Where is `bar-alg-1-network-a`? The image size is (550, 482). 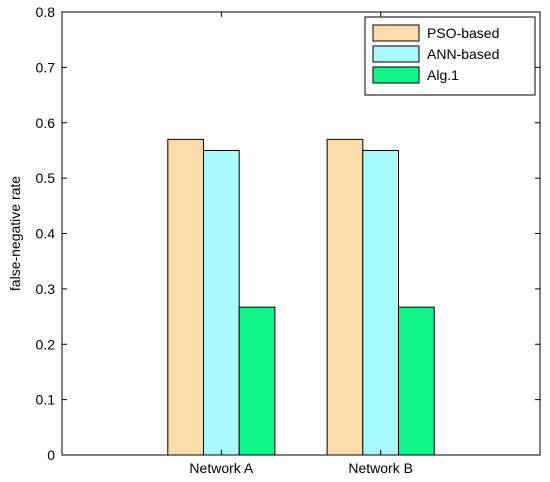 bar-alg-1-network-a is located at coordinates (257, 381).